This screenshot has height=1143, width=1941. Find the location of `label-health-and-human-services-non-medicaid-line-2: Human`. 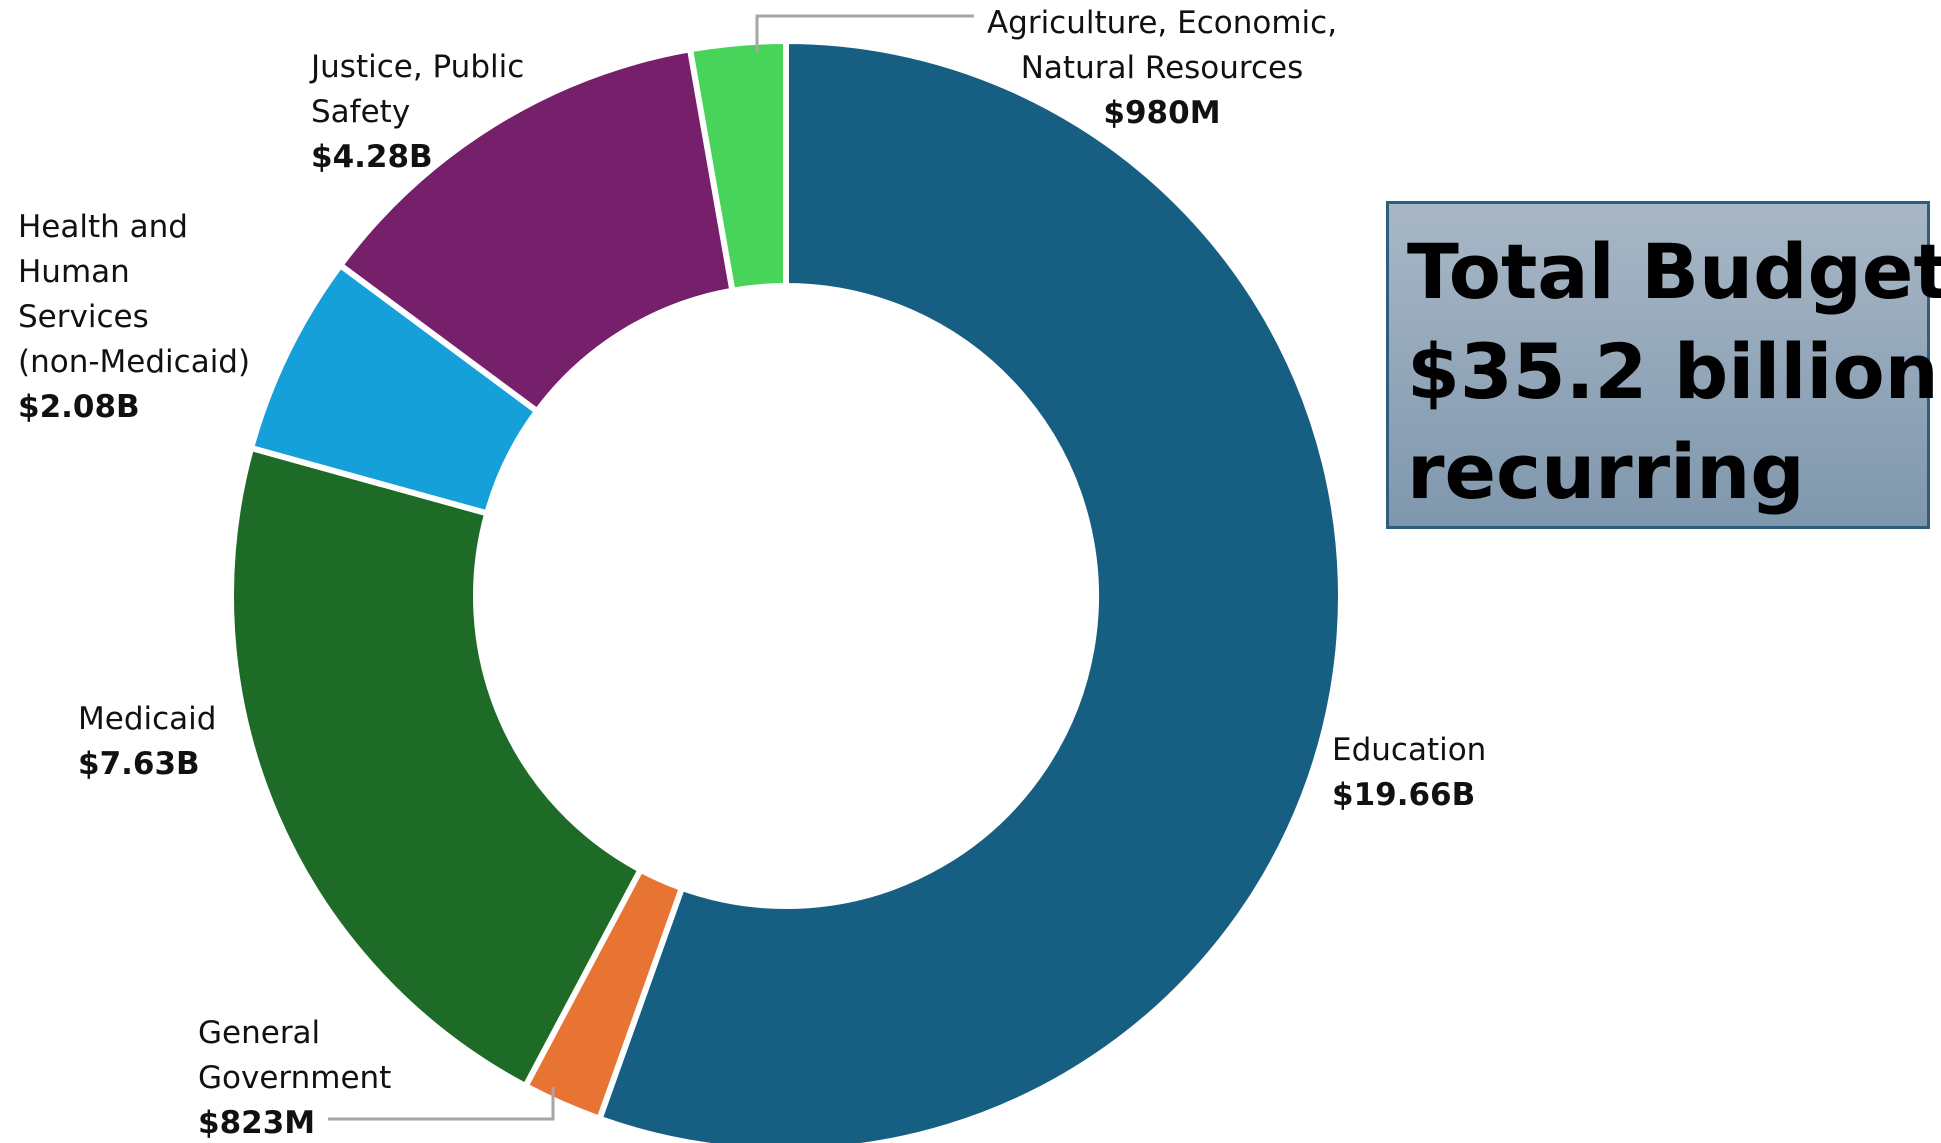

label-health-and-human-services-non-medicaid-line-2: Human is located at coordinates (74, 272).